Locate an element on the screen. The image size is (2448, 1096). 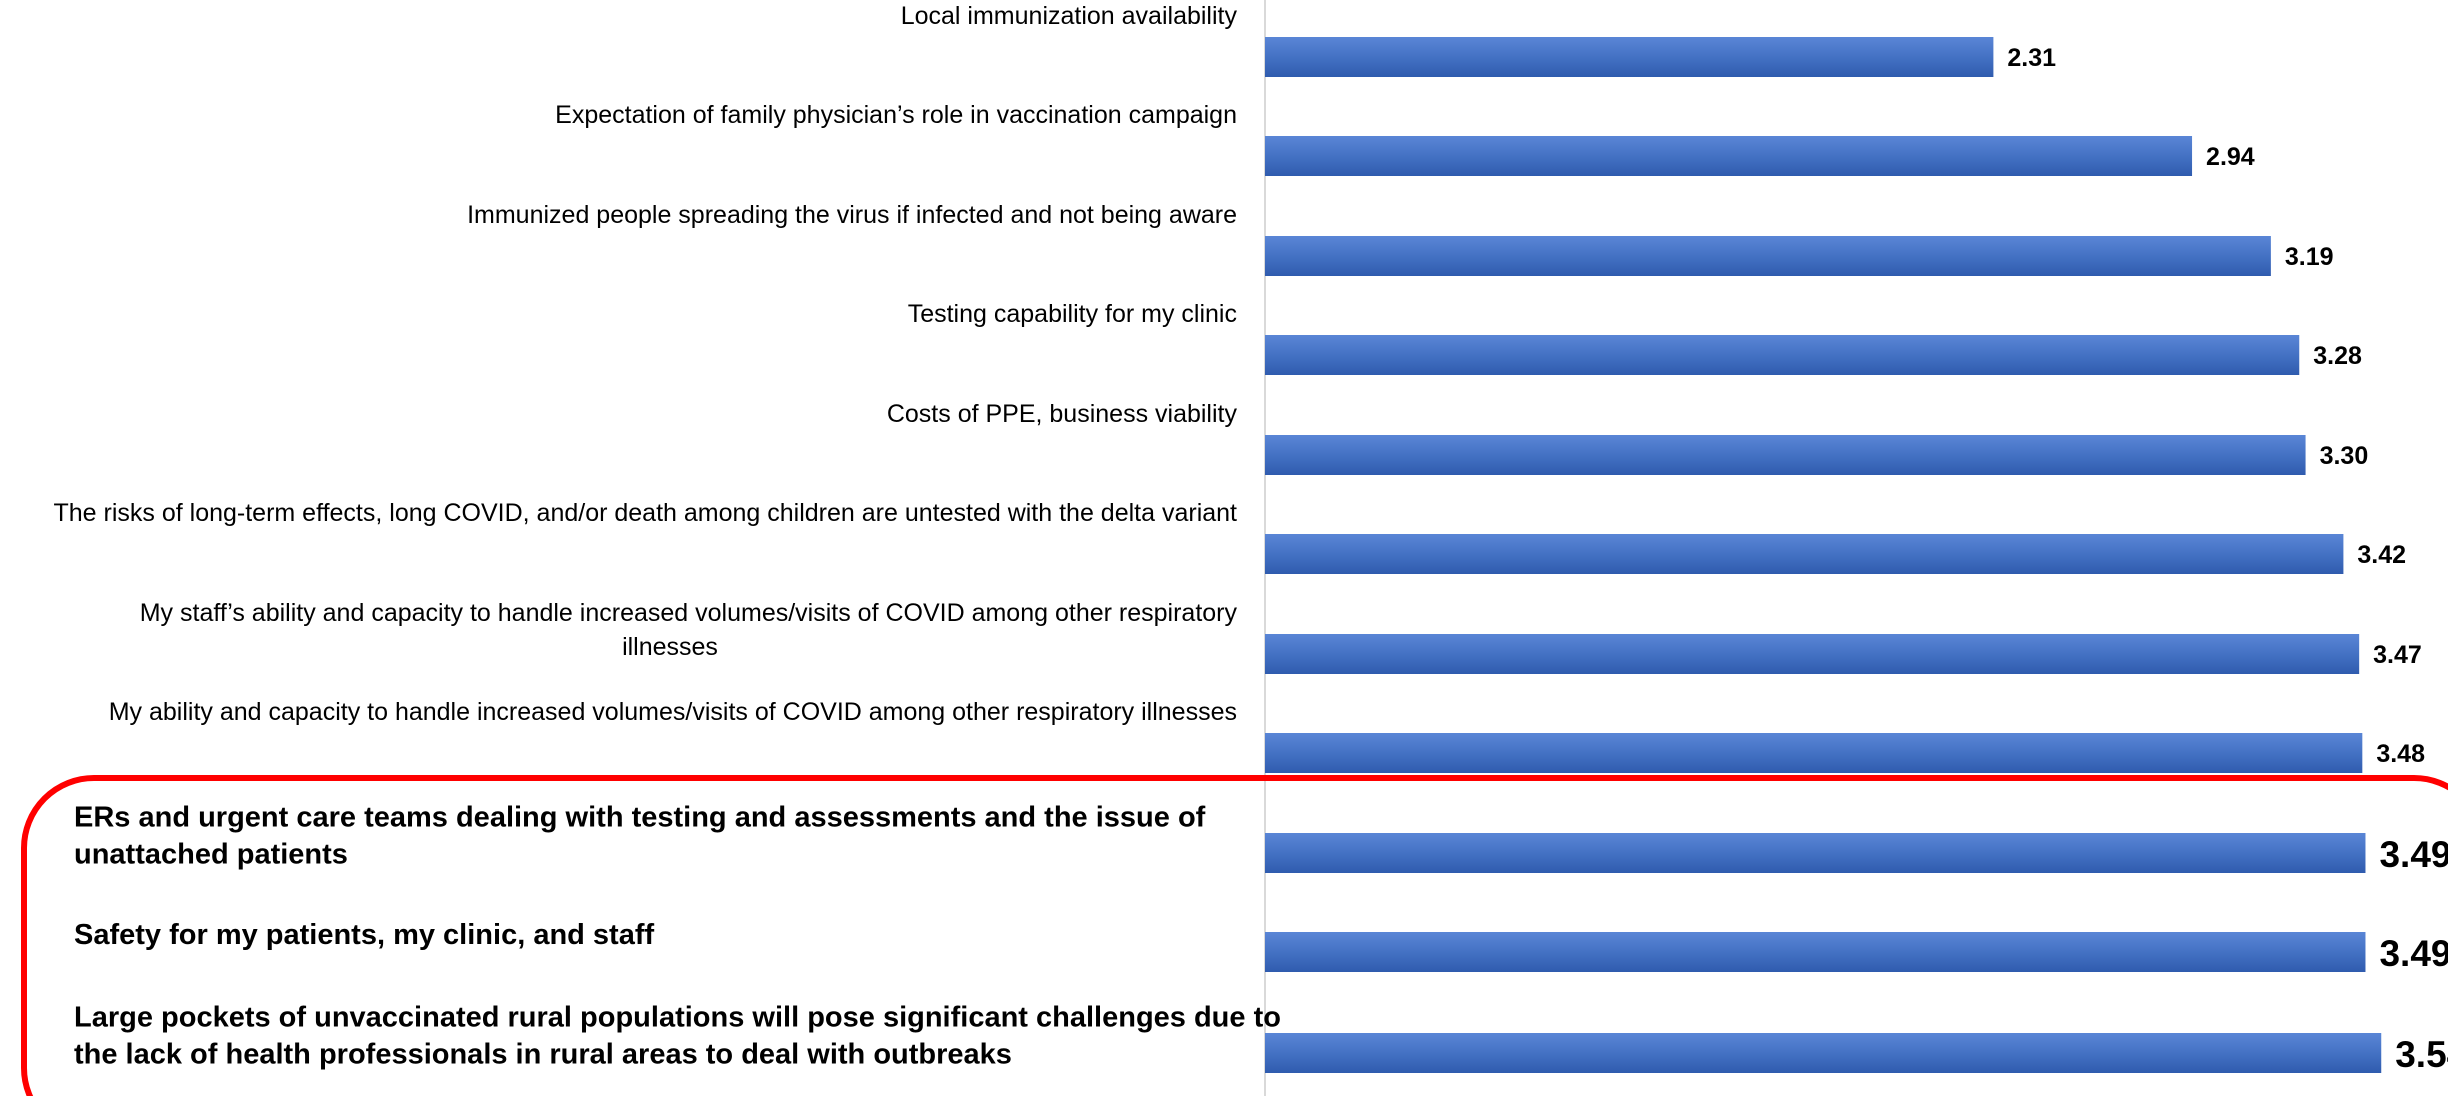
value-label-8: 3.49 is located at coordinates (2413, 854).